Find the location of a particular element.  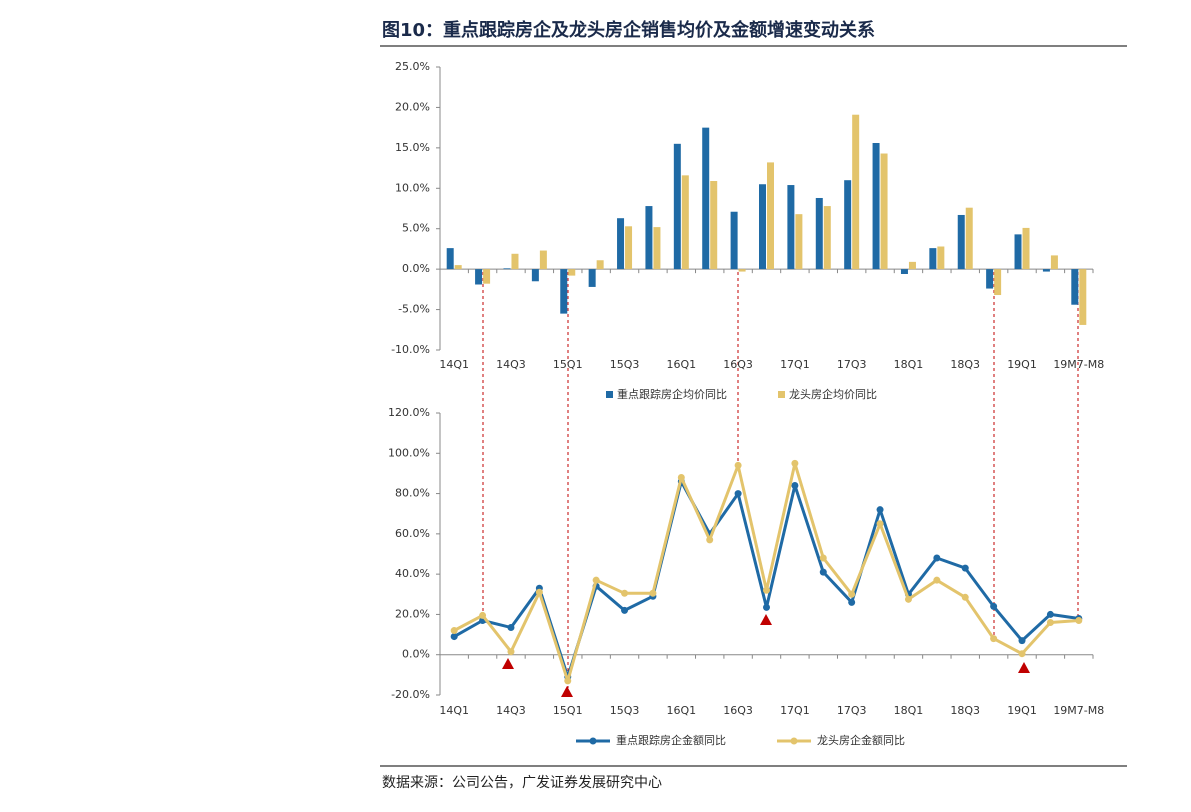

legend-label: 龙头房企均价同比 is located at coordinates (833, 394).